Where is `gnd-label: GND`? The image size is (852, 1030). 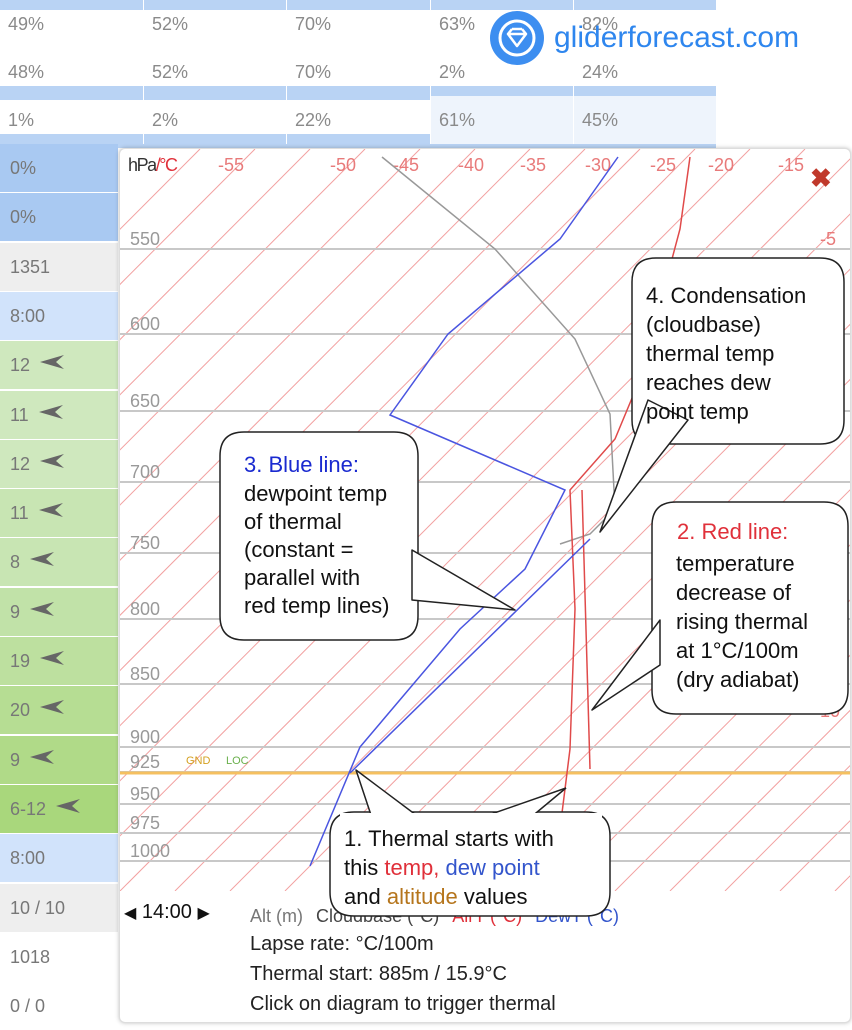 gnd-label: GND is located at coordinates (198, 761).